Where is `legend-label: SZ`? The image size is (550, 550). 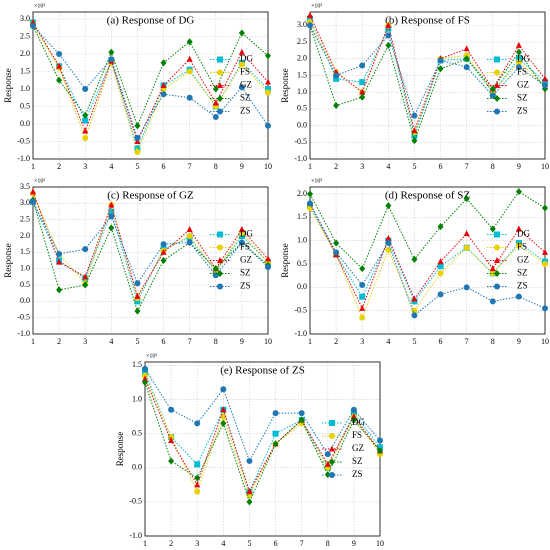 legend-label: SZ is located at coordinates (522, 273).